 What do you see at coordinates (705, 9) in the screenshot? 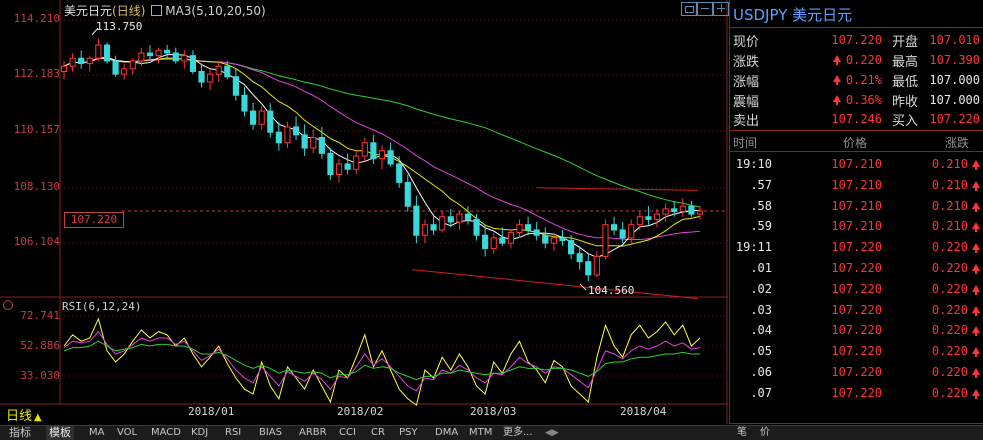
I see `zoom-out-icon` at bounding box center [705, 9].